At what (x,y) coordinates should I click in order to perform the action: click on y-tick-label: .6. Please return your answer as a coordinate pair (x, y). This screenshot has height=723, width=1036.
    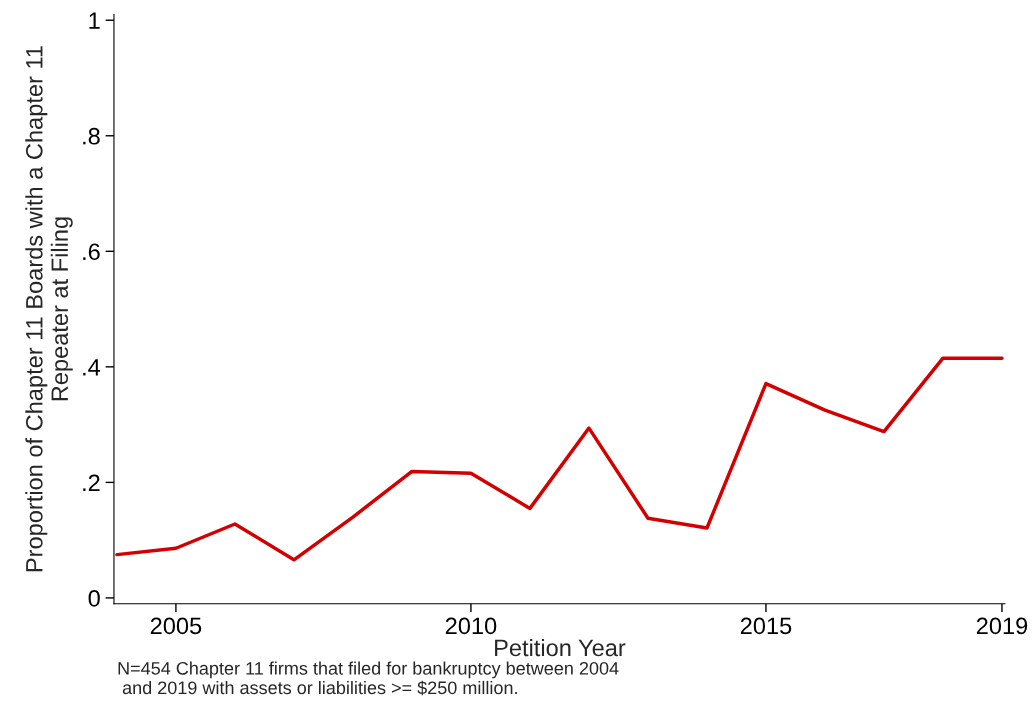
    Looking at the image, I should click on (91, 252).